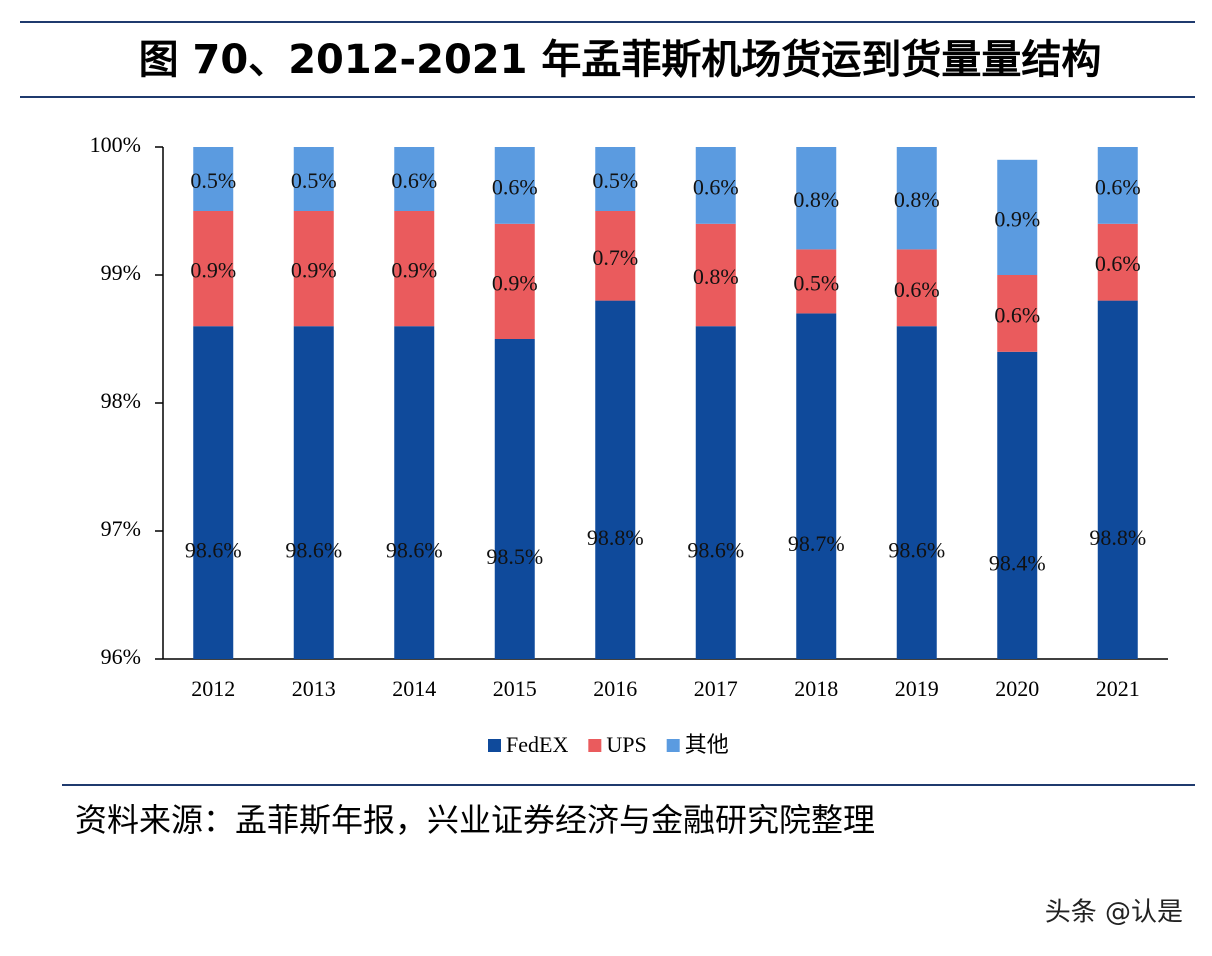  What do you see at coordinates (514, 556) in the screenshot?
I see `data-label: 98.5%` at bounding box center [514, 556].